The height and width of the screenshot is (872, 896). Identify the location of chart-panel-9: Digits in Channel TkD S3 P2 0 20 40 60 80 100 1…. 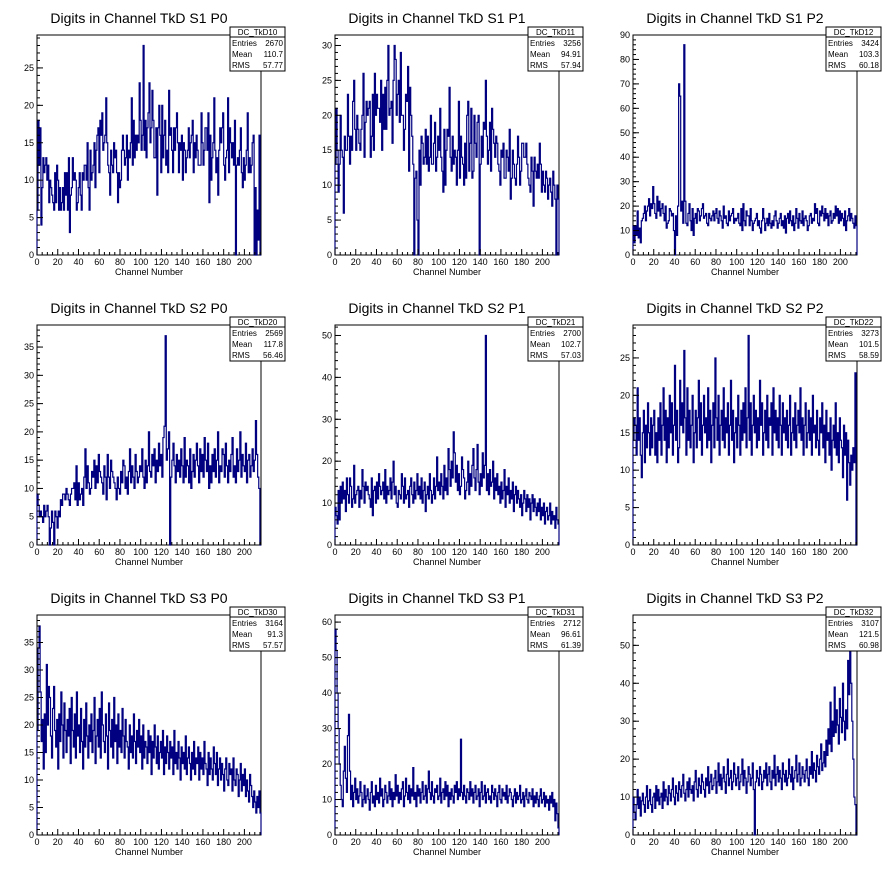
(745, 725).